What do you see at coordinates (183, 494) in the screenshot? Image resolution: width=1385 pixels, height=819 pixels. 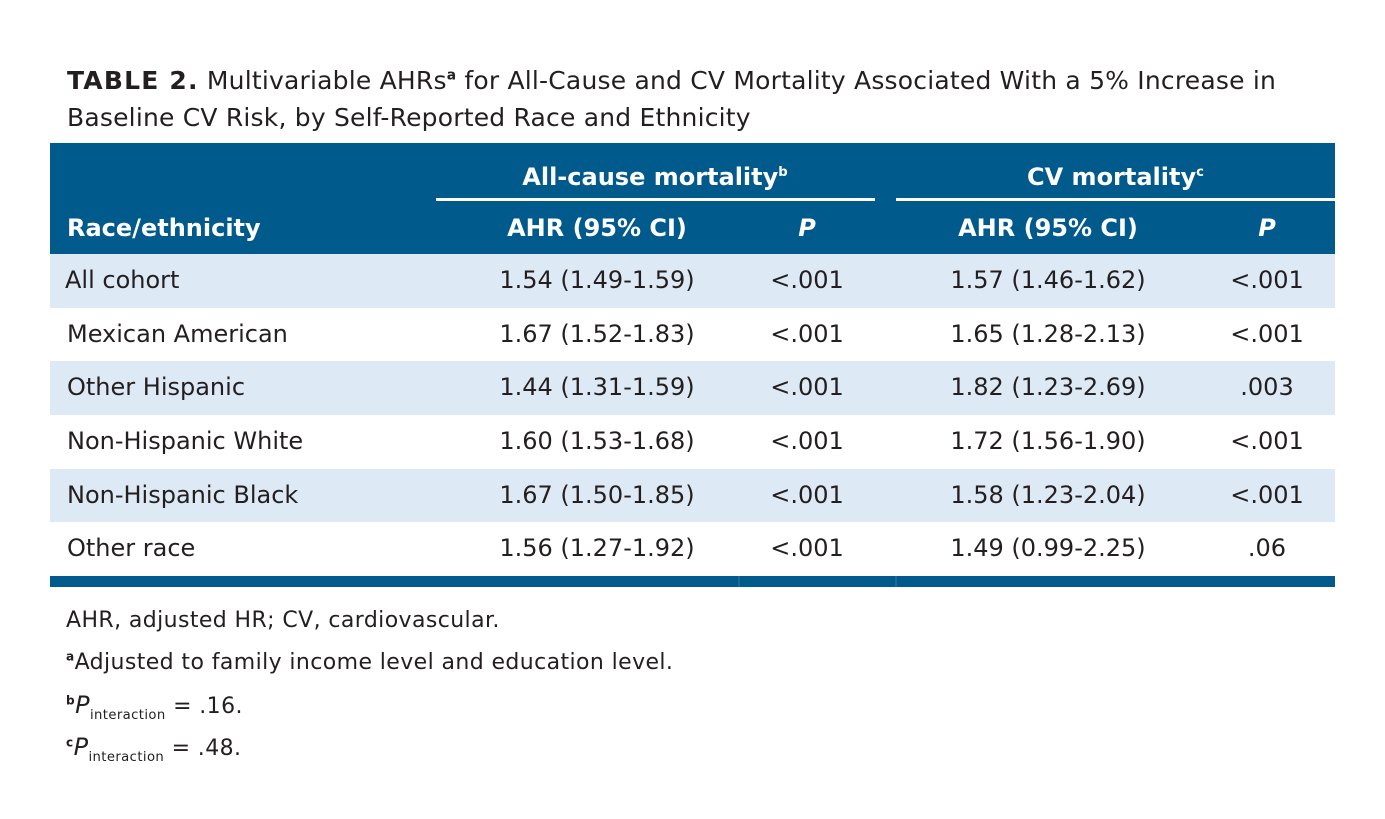 I see `cell-race: Non-Hispanic Black` at bounding box center [183, 494].